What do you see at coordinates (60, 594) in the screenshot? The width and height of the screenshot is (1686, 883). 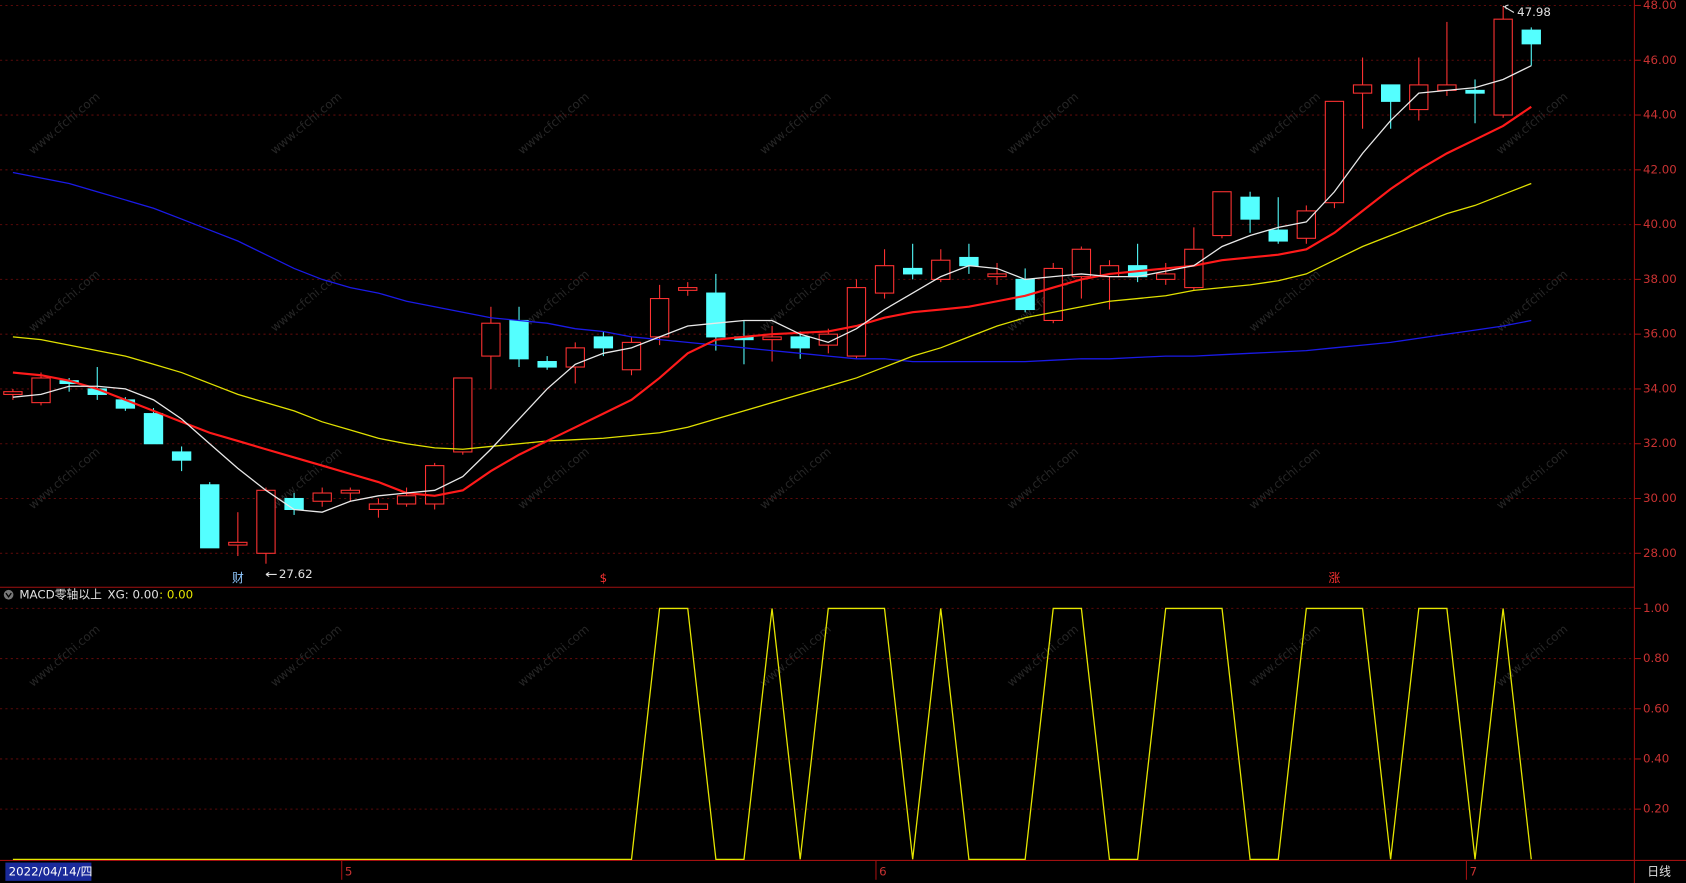 I see `indicator-title: MACD零轴以上` at bounding box center [60, 594].